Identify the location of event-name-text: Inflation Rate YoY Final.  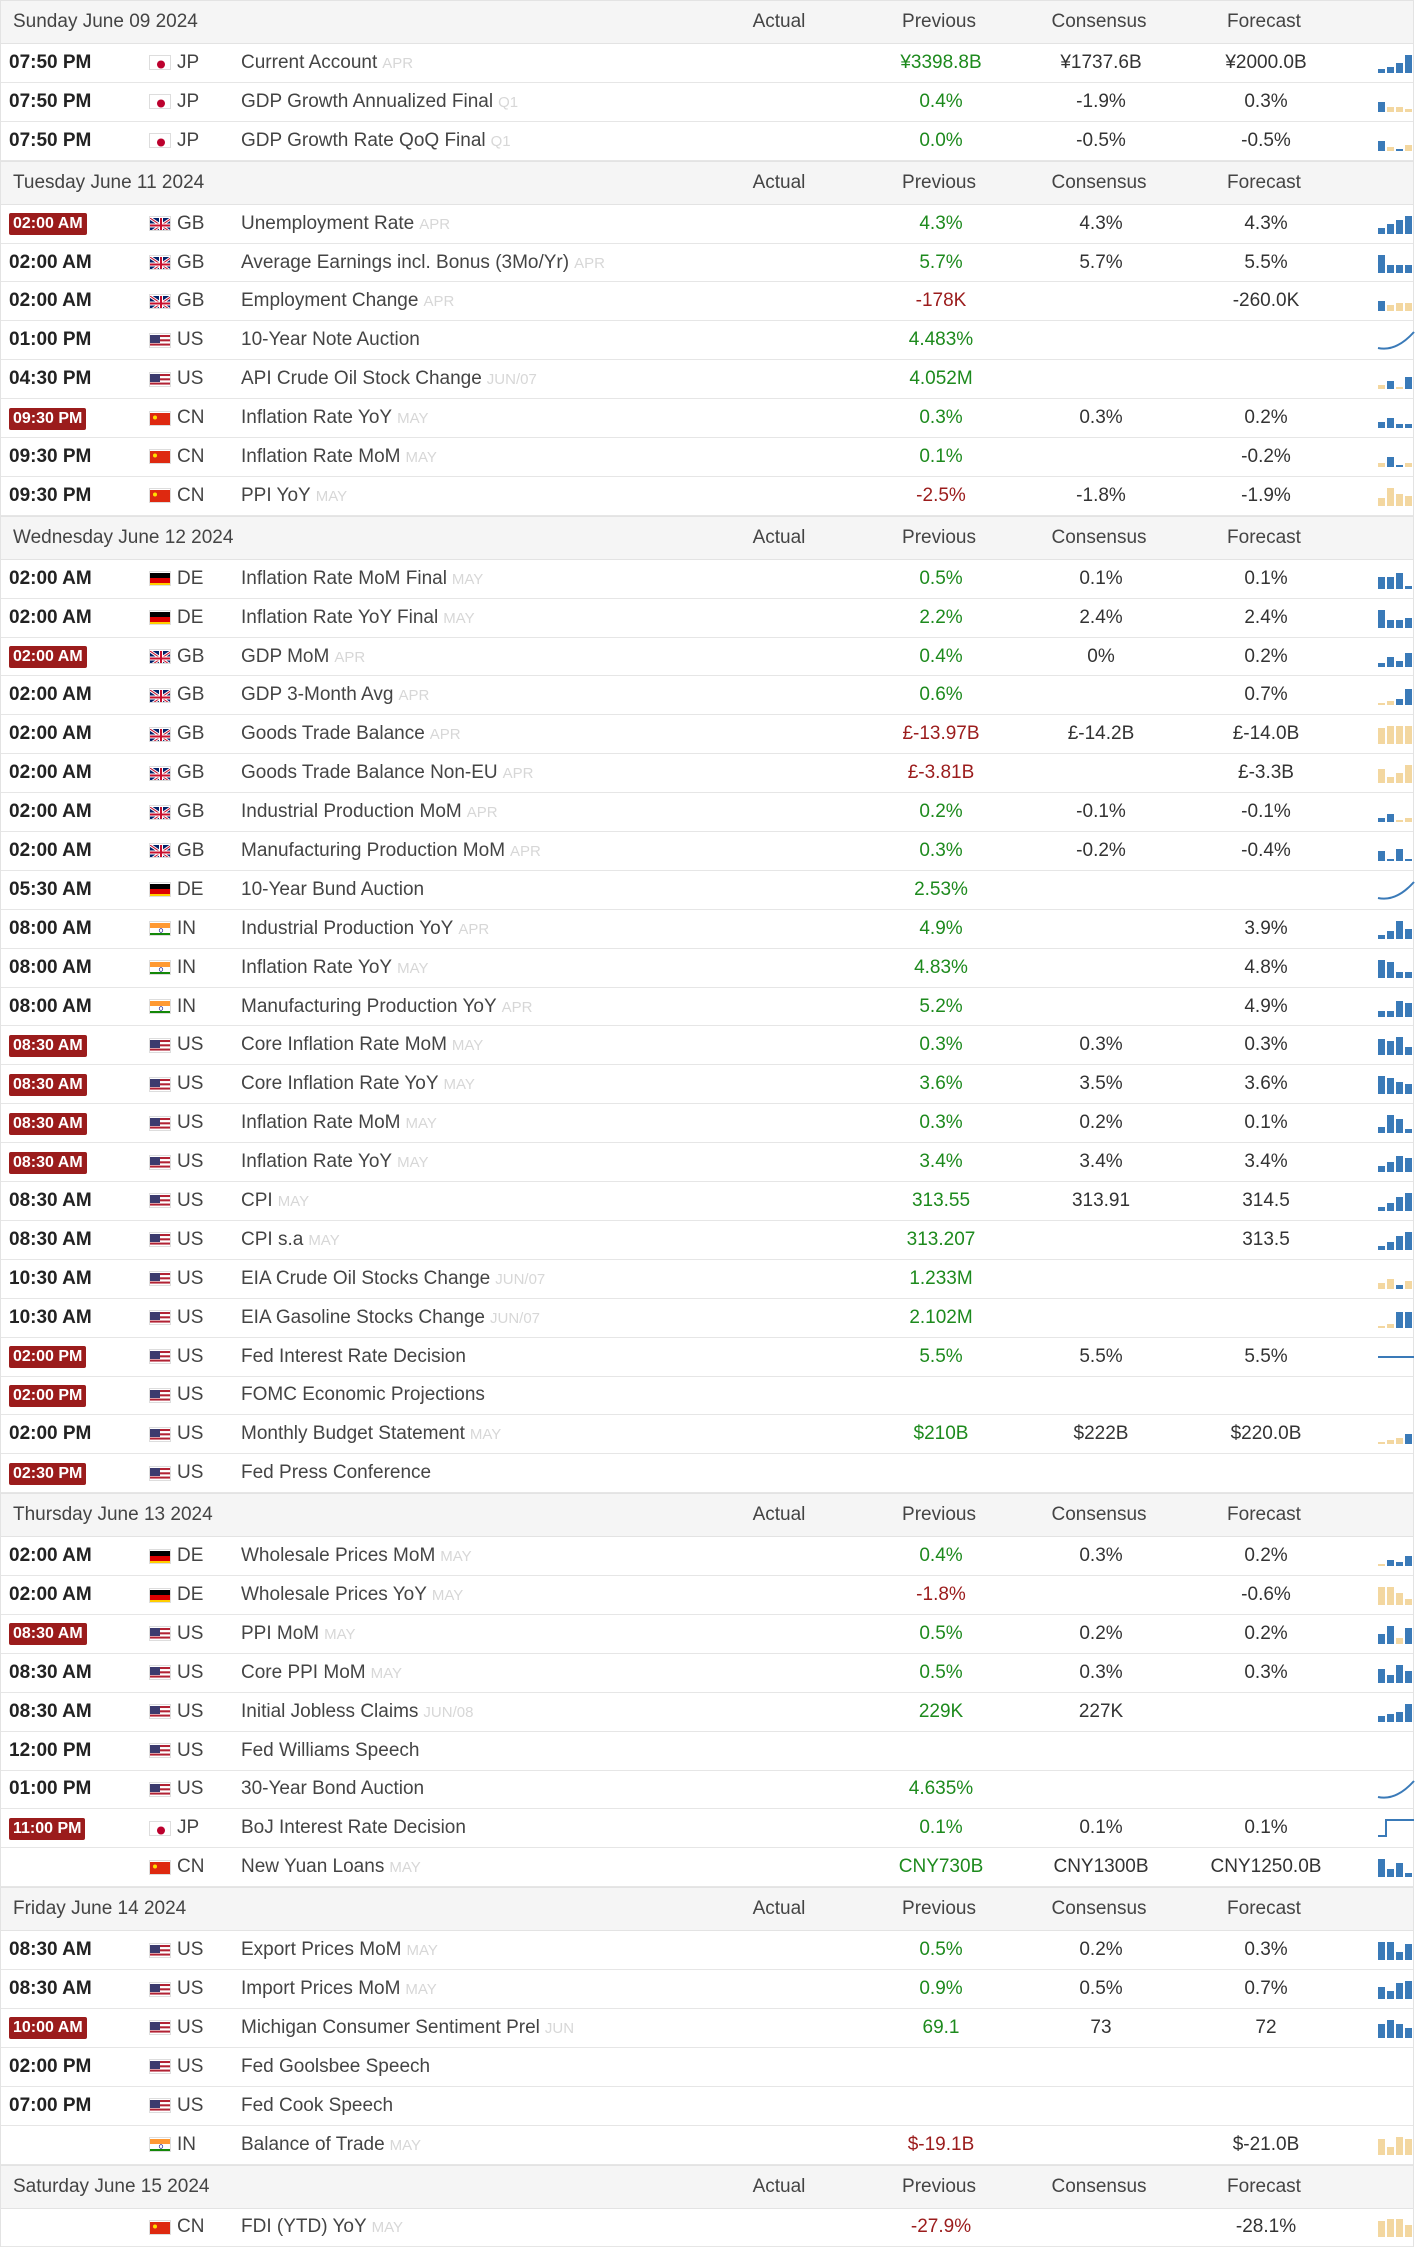
(339, 617).